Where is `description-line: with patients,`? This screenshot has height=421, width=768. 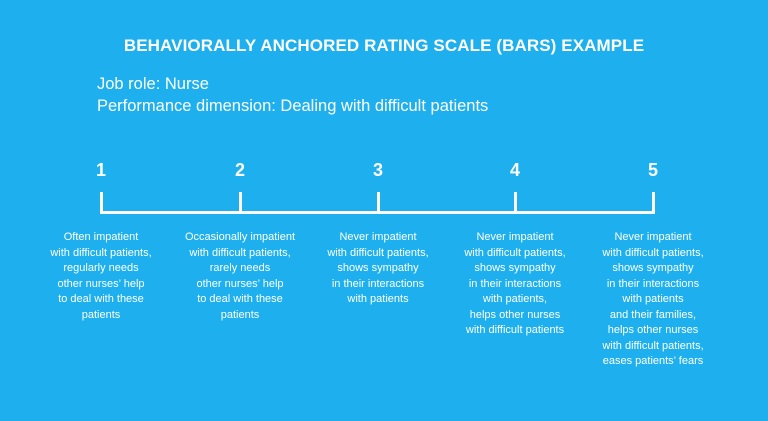 description-line: with patients, is located at coordinates (515, 299).